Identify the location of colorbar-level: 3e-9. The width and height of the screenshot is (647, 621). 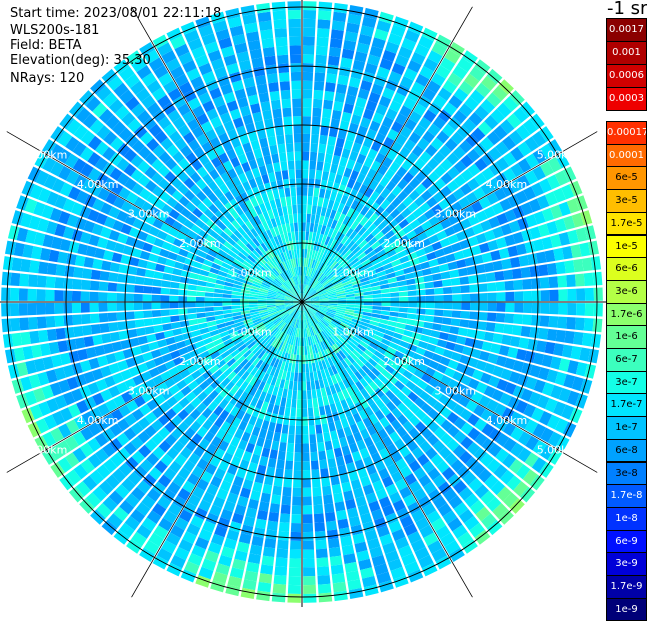
(626, 564).